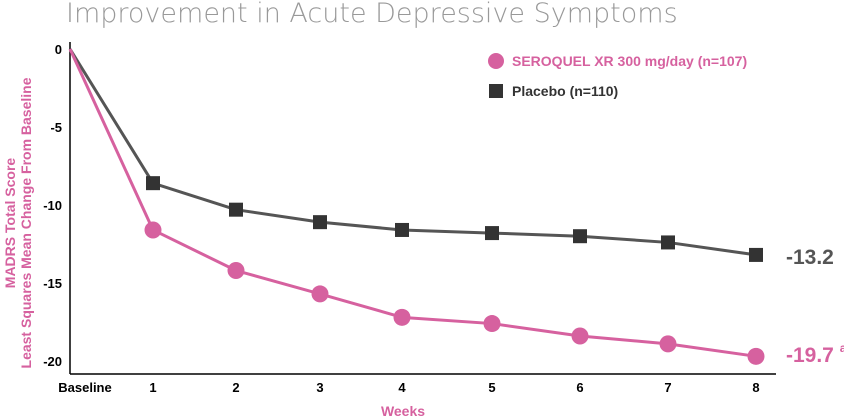 The width and height of the screenshot is (844, 420). I want to click on legend-label-placebo: Placebo (n=110), so click(565, 91).